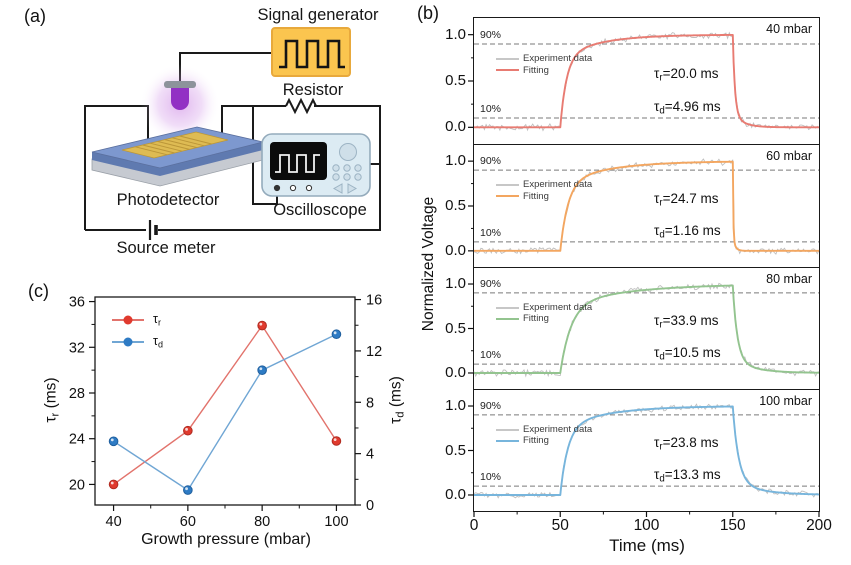  What do you see at coordinates (428, 13) in the screenshot?
I see `panel-b-label: (b)` at bounding box center [428, 13].